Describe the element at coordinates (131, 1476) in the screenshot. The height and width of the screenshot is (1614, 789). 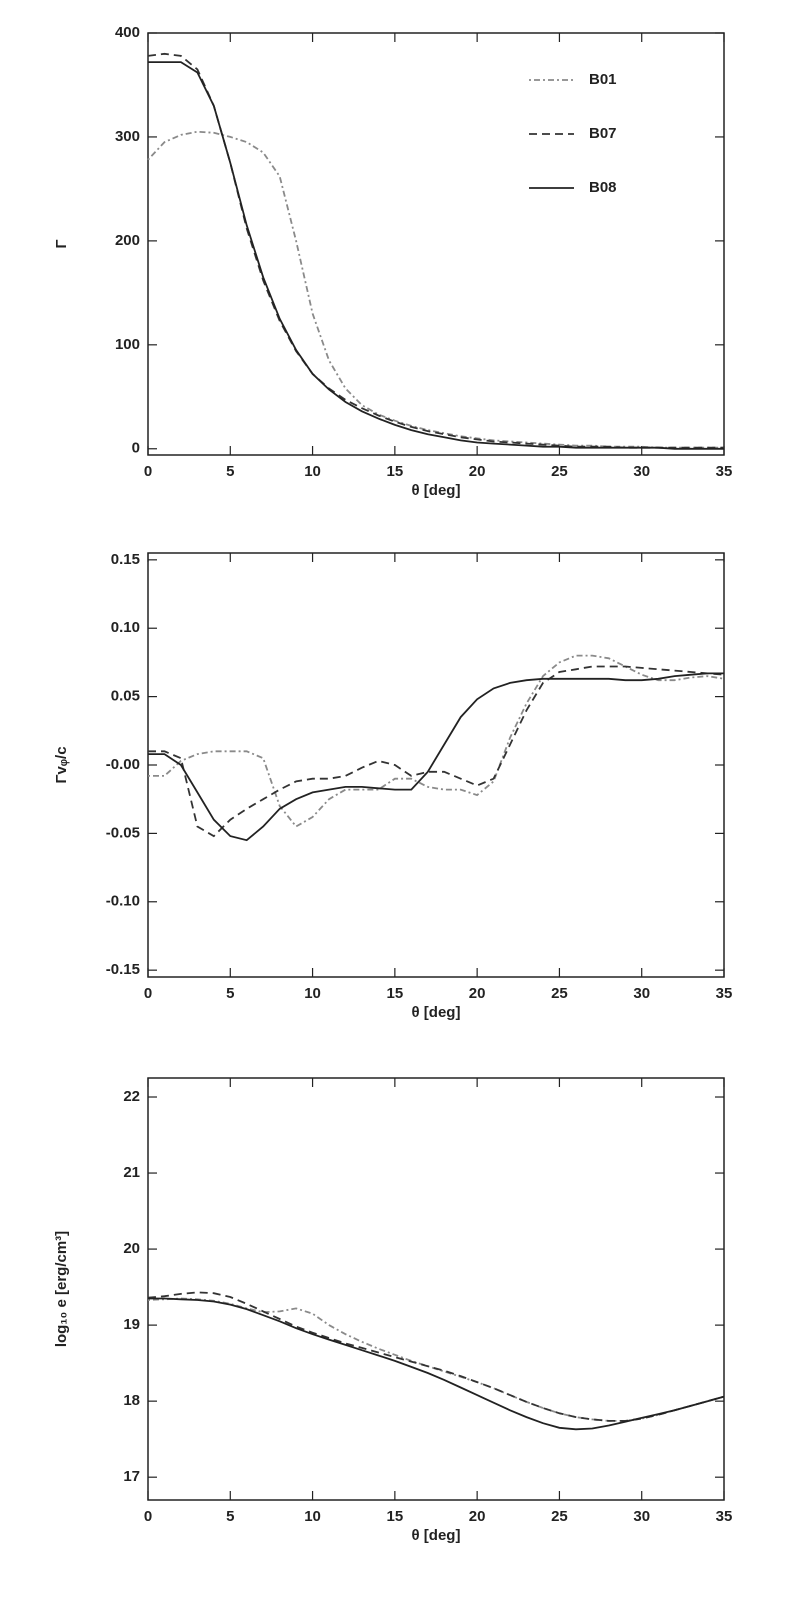
I see `y-tick-label: 17` at that location.